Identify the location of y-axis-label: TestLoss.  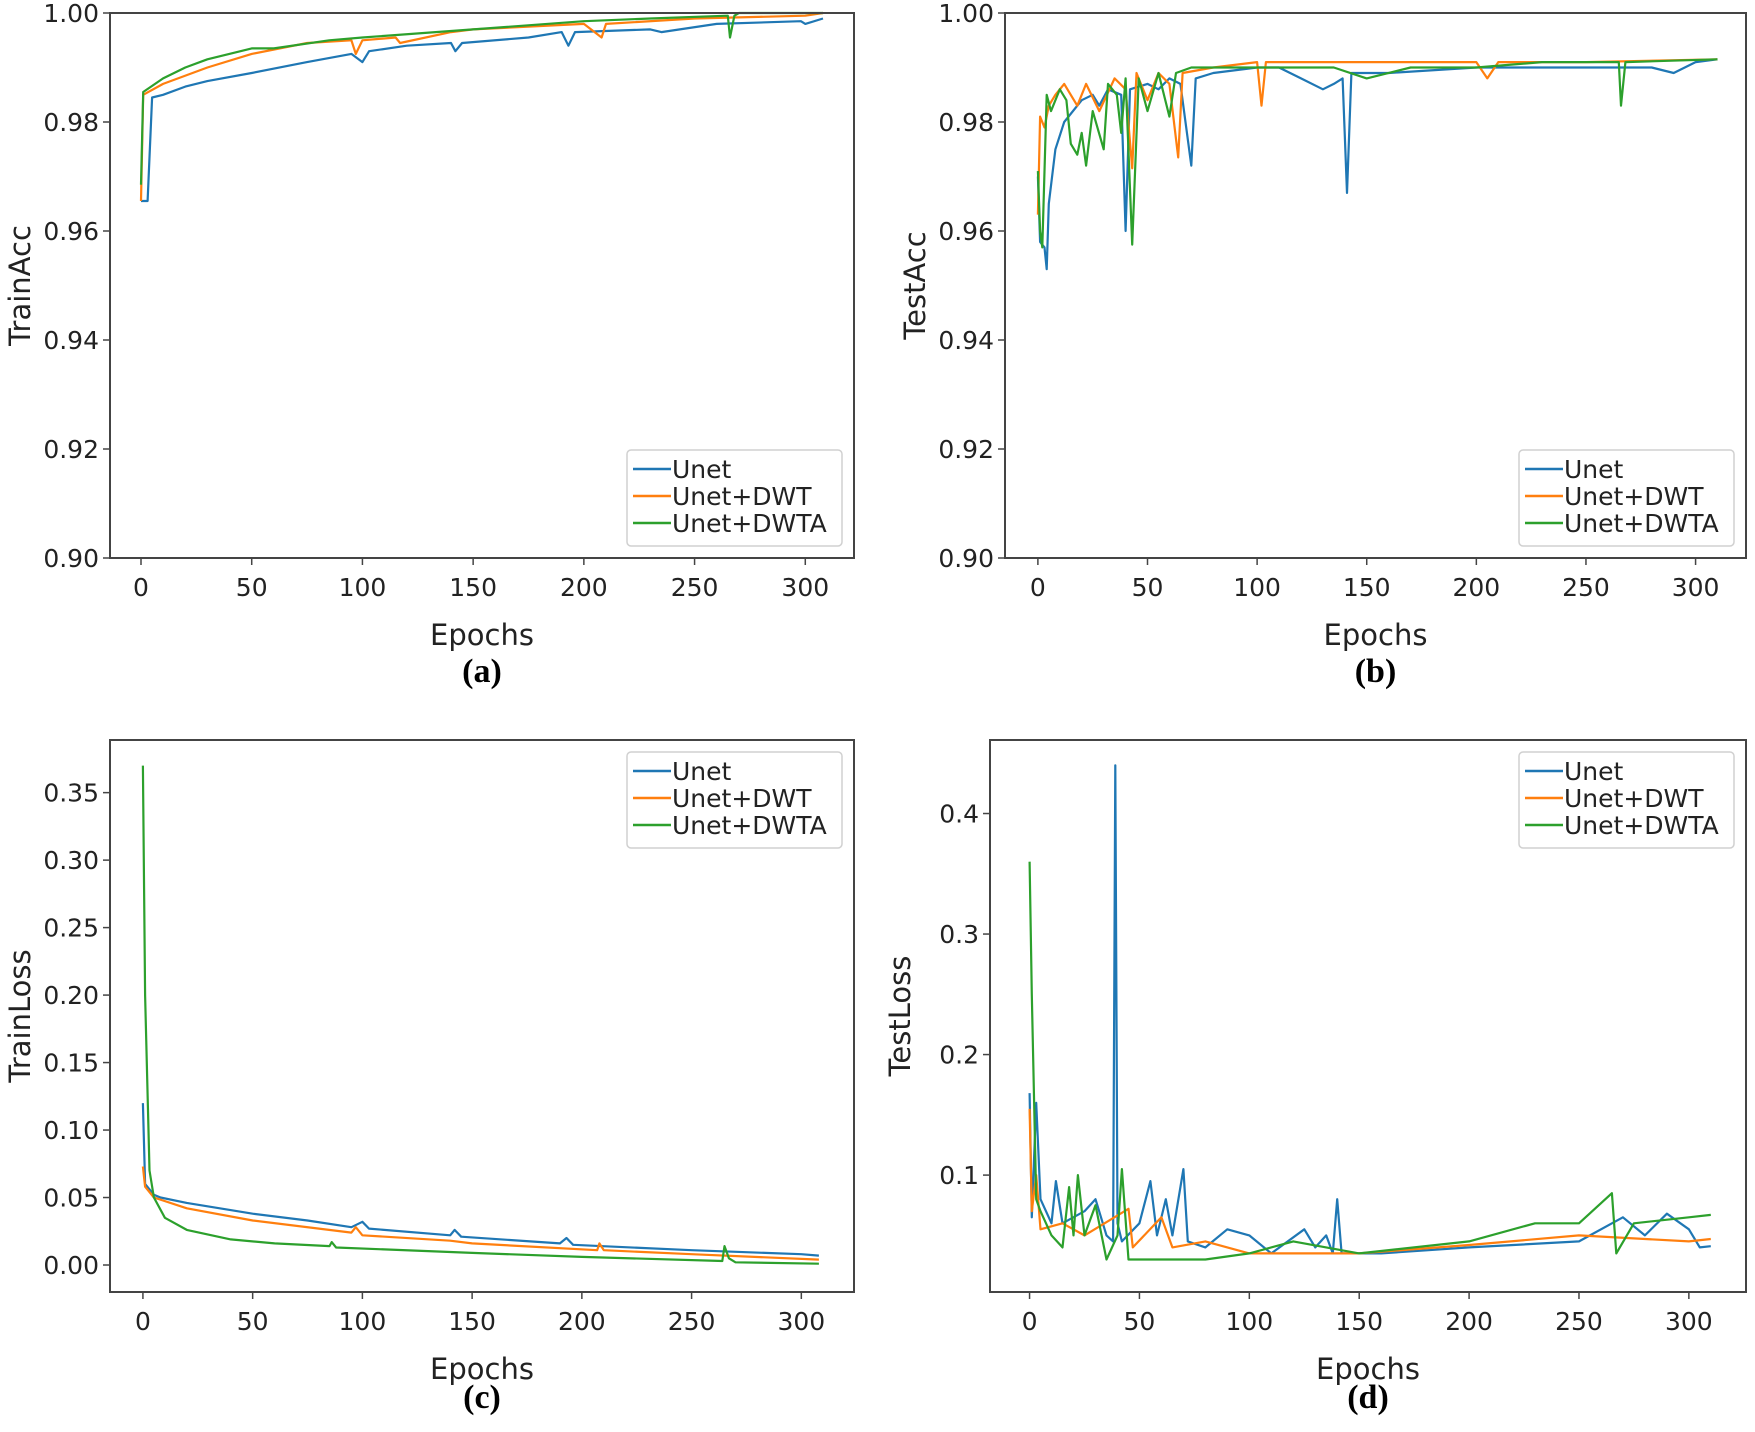
(900, 1017).